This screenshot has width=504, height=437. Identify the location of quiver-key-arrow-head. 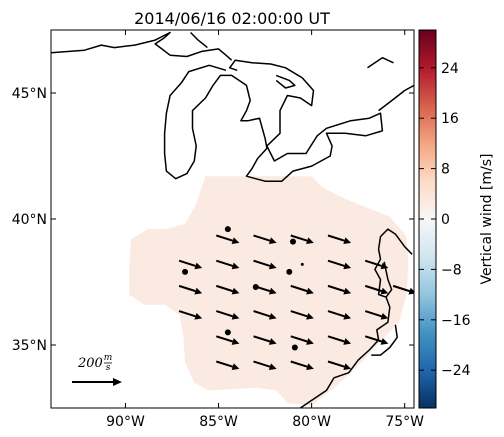
(117, 382).